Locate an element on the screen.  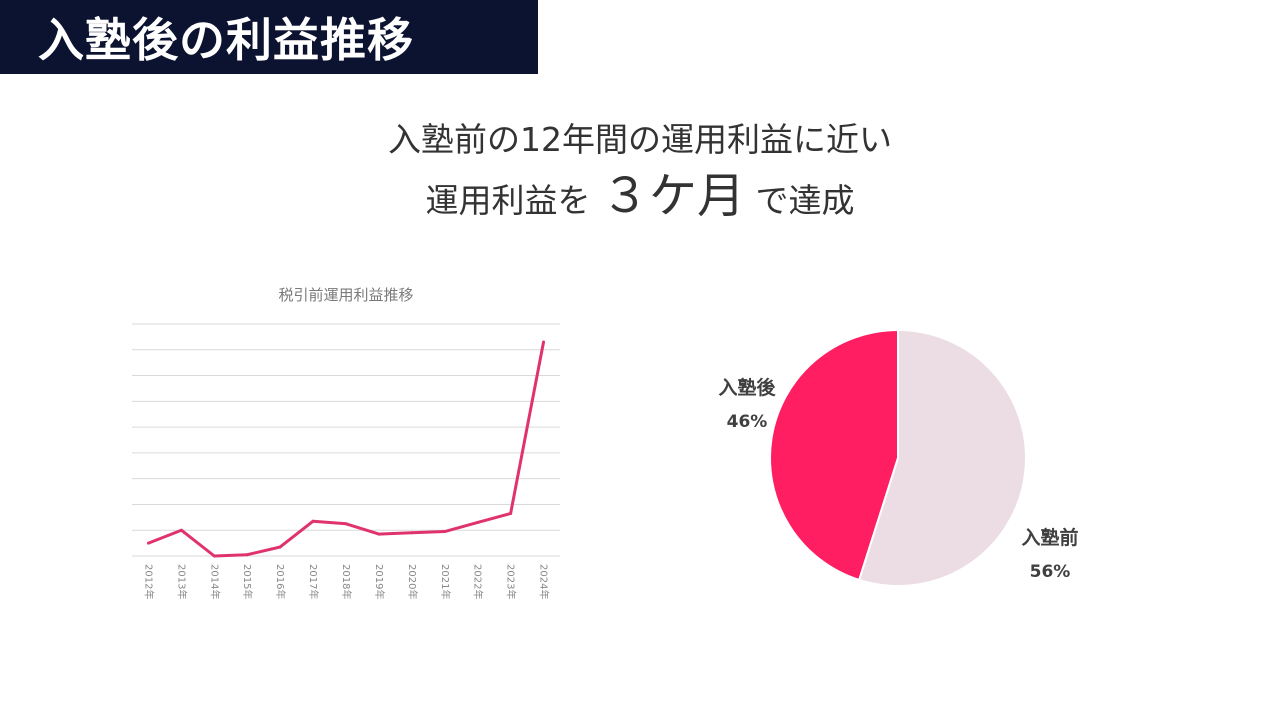
headline-emphasis: ３ケ月 is located at coordinates (672, 196).